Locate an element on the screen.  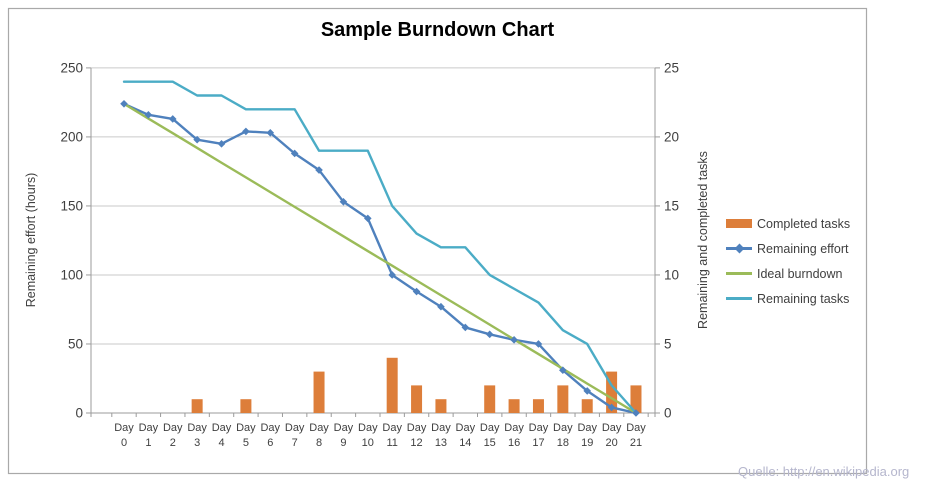
x-axis-label: 8 is located at coordinates (319, 443).